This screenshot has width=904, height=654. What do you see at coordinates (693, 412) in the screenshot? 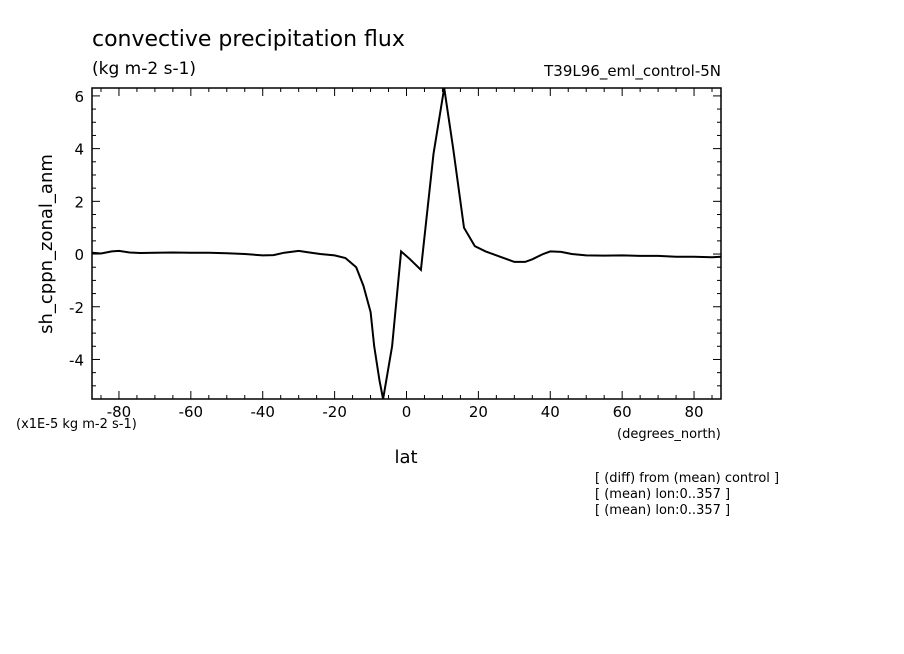
I see `x-tick-label: 80` at bounding box center [693, 412].